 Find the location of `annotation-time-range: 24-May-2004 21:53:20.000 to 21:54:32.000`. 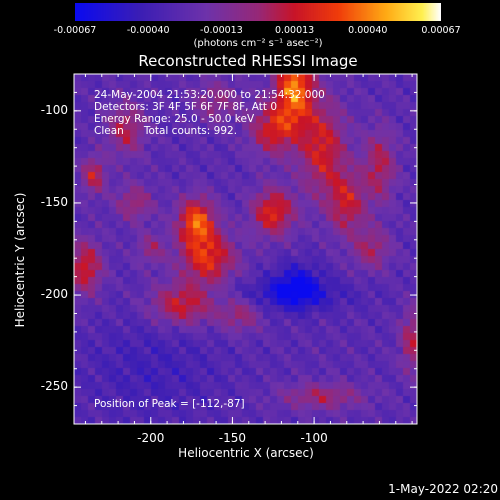

annotation-time-range: 24-May-2004 21:53:20.000 to 21:54:32.000 is located at coordinates (209, 95).